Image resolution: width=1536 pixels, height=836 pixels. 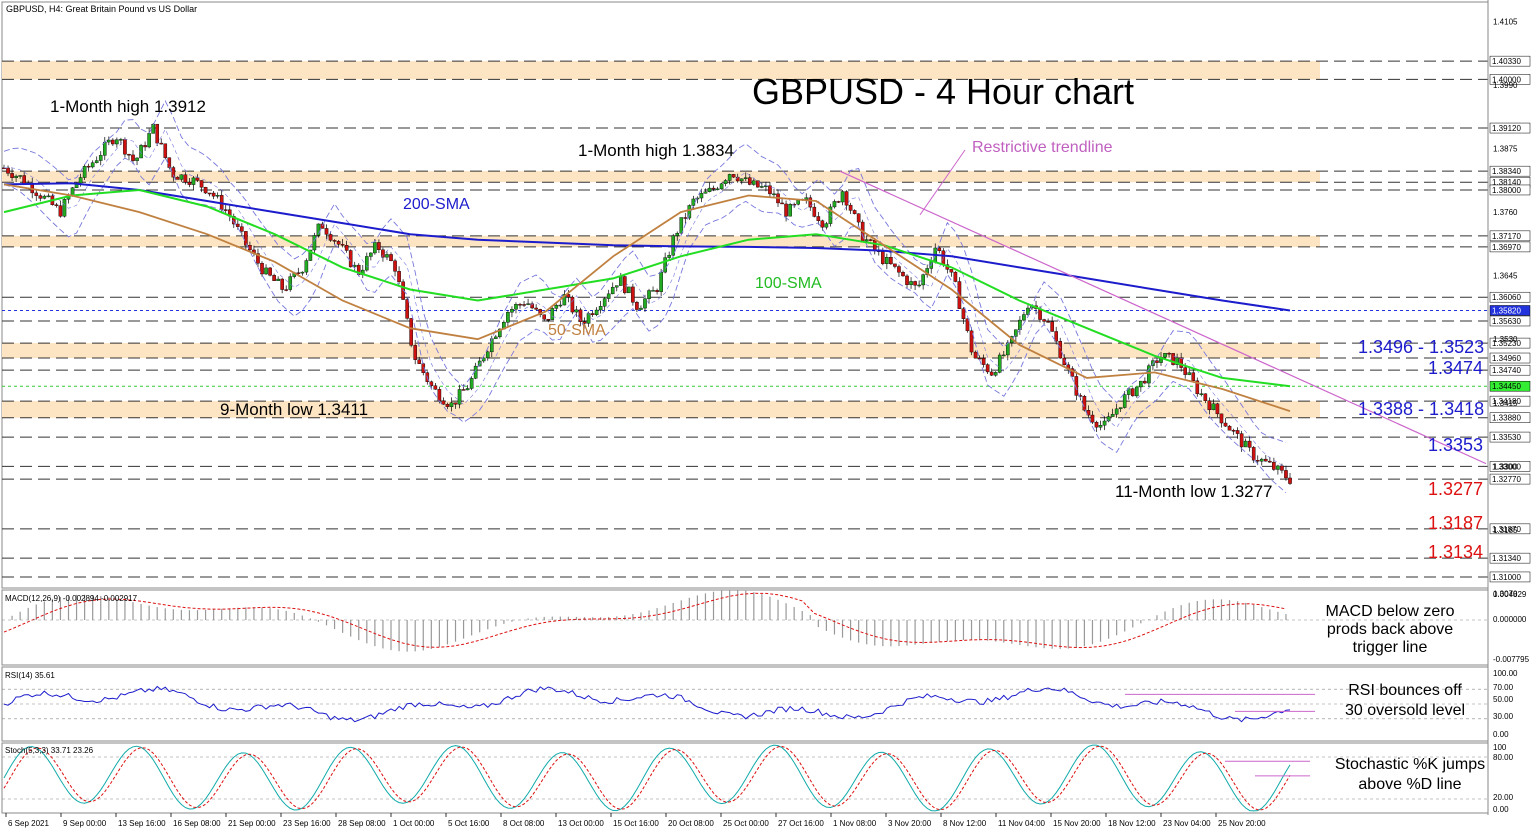 I want to click on rsi-axis-label: 0.00, so click(x=1501, y=734).